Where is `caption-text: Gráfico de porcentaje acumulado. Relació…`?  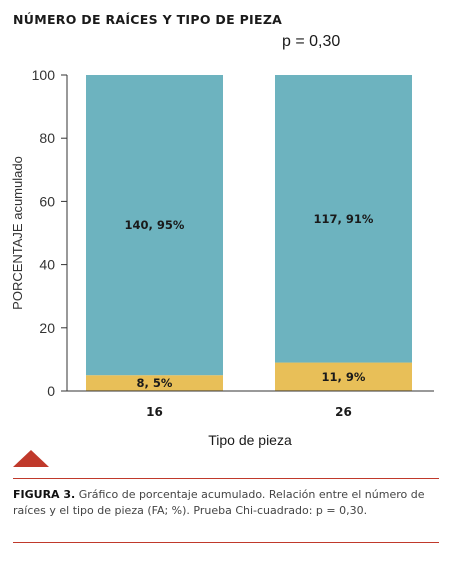
caption-text: Gráfico de porcentaje acumulado. Relació… is located at coordinates (219, 502).